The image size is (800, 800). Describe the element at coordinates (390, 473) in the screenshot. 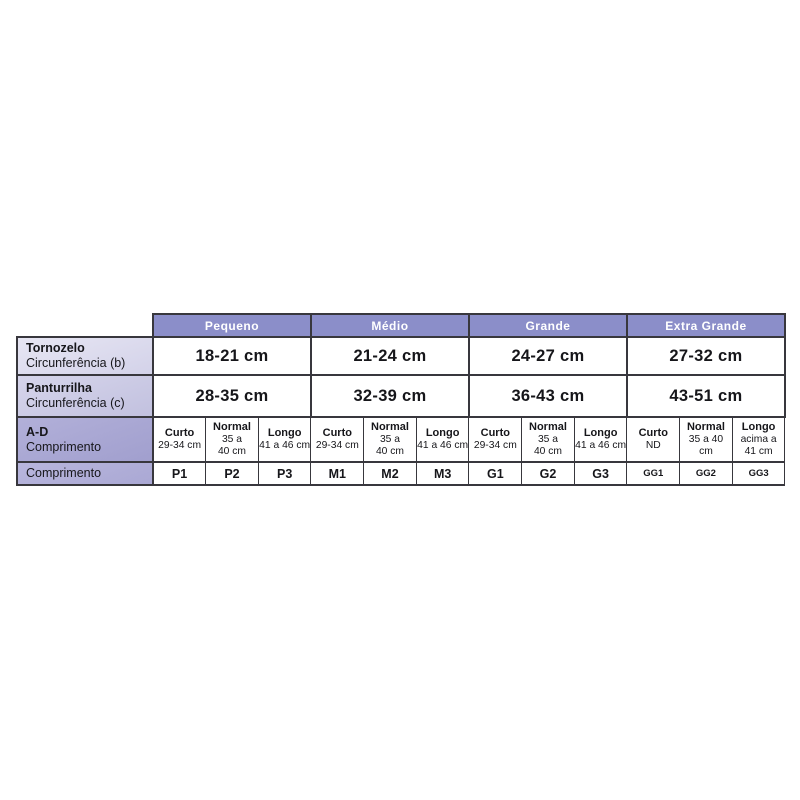

I see `size-code-m2: M2` at that location.